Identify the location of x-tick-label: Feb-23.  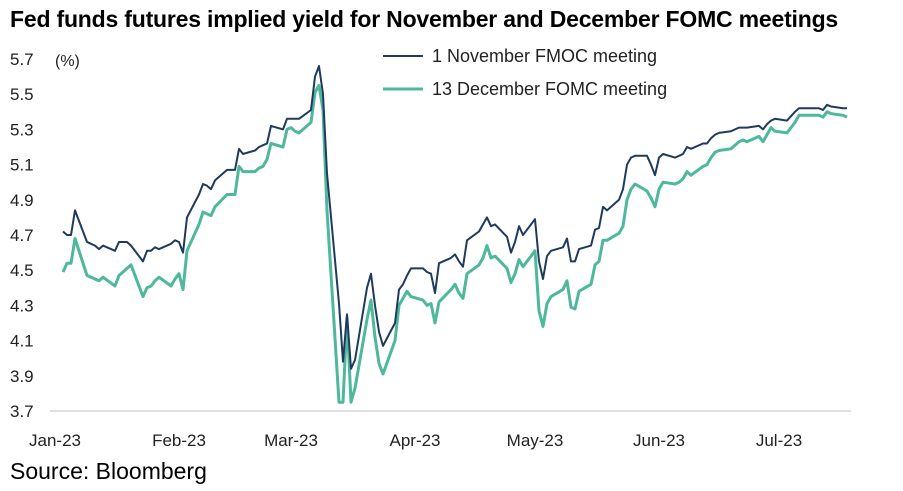
(179, 440).